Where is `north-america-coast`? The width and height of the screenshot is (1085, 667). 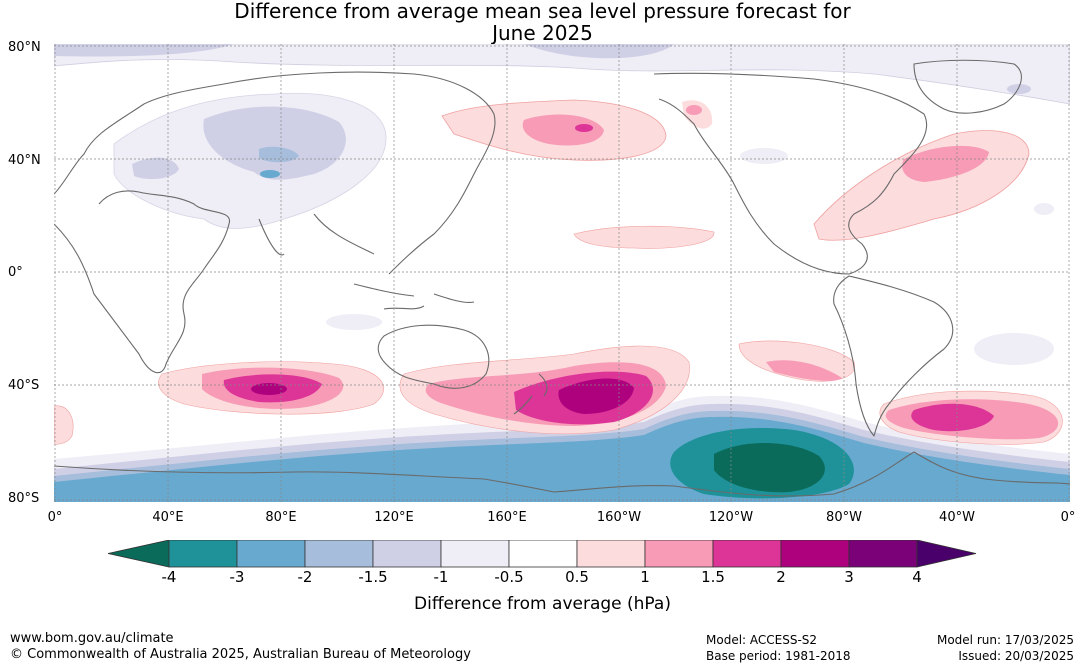 north-america-coast is located at coordinates (790, 173).